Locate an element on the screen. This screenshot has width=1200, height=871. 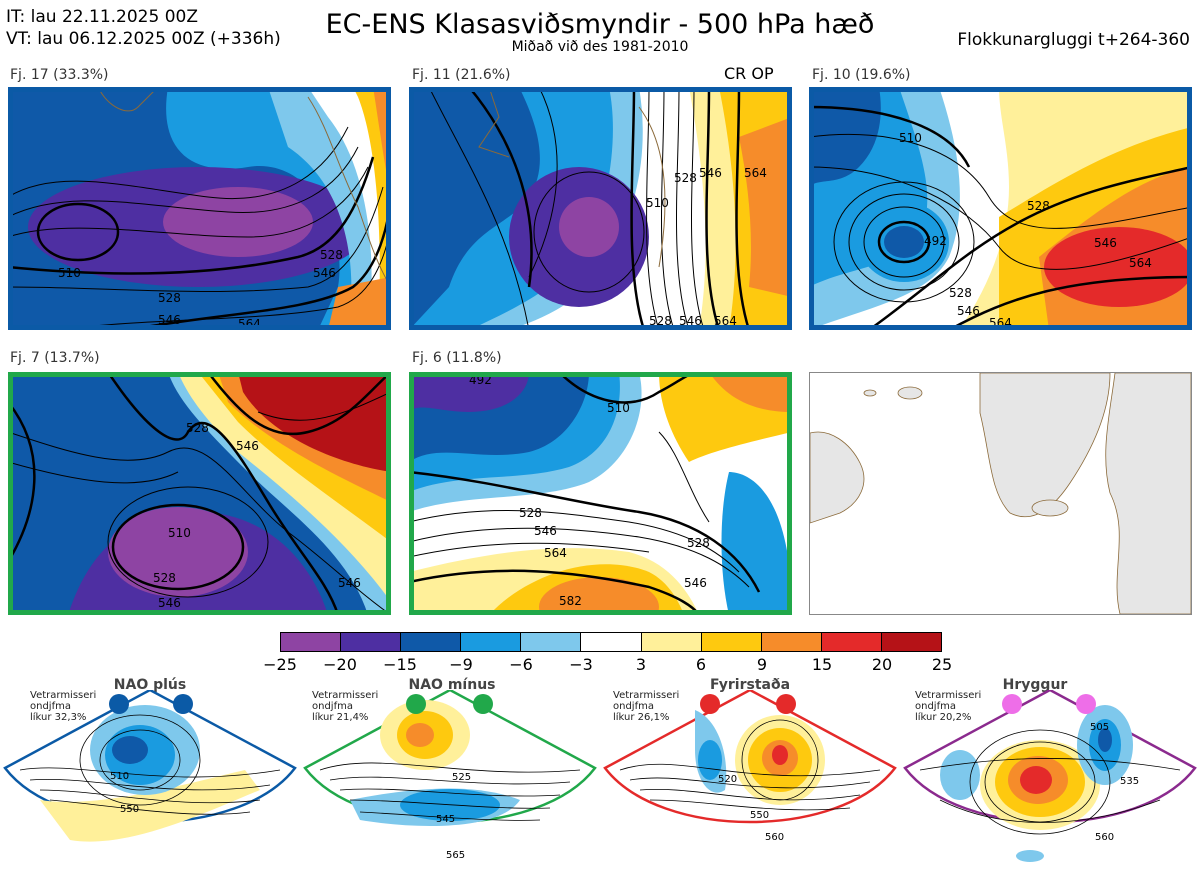
regime-contour-label: 550 is located at coordinates (129, 809).